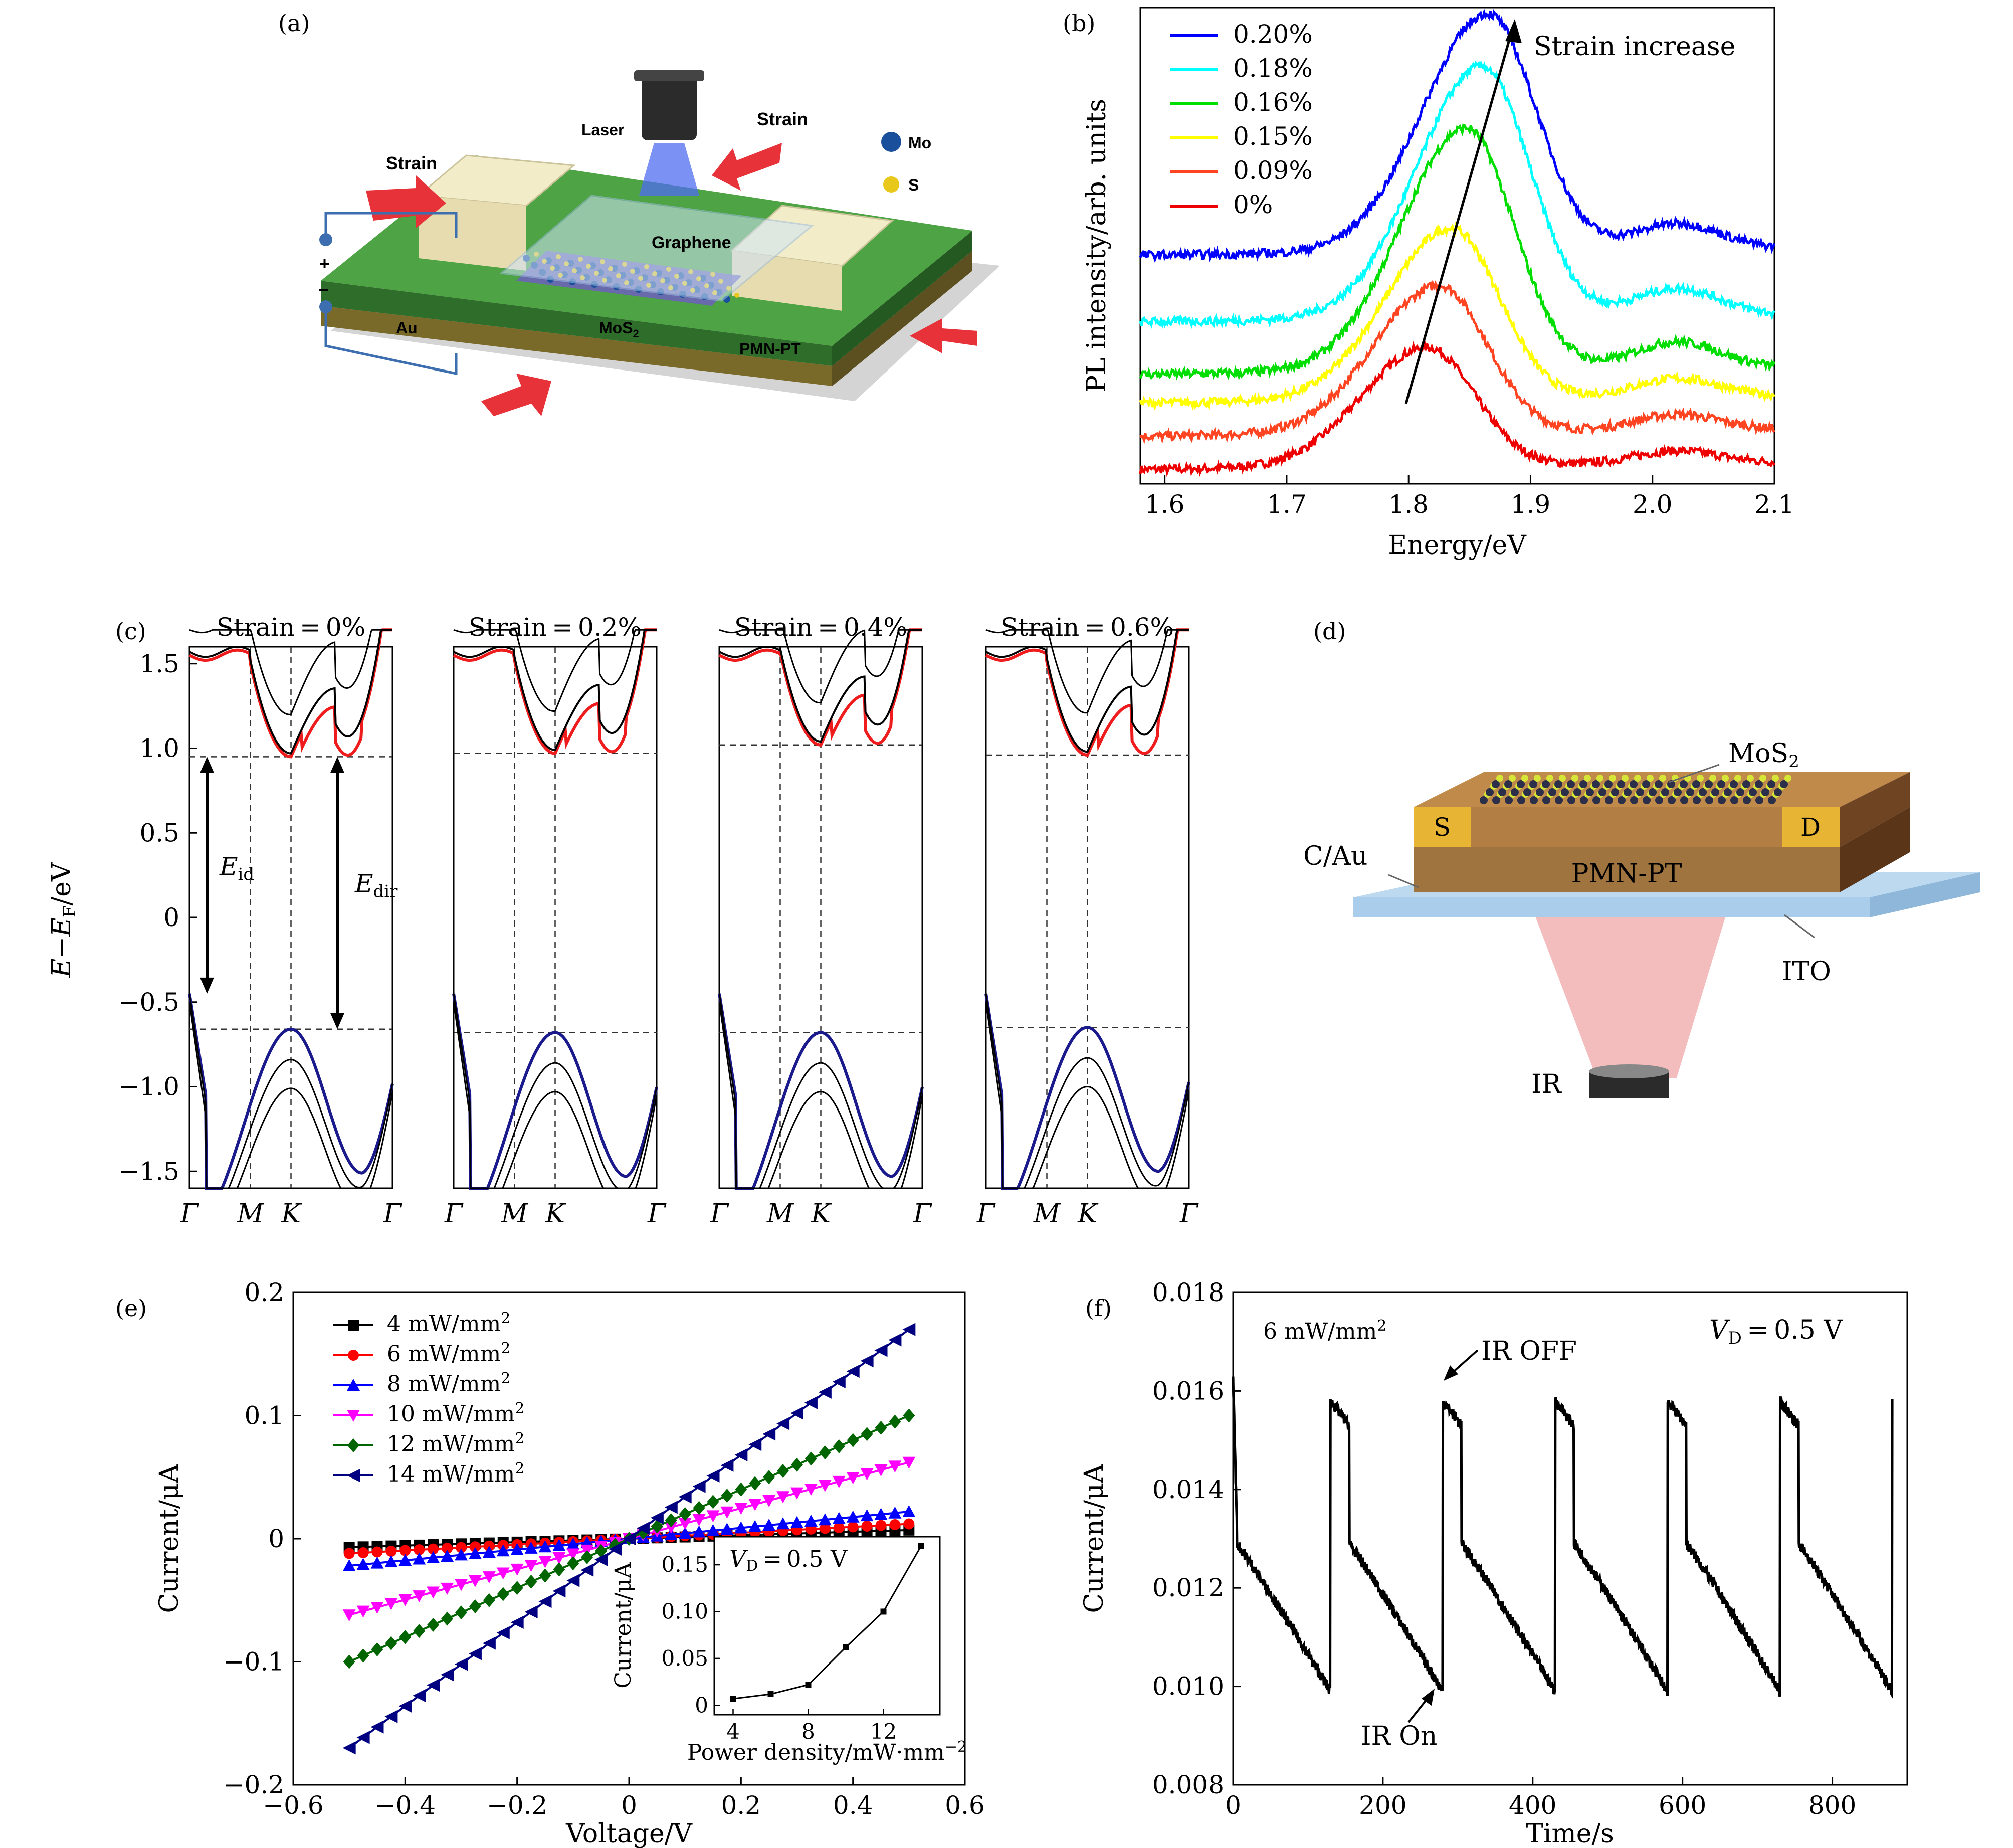 This screenshot has width=2013, height=1848. What do you see at coordinates (692, 242) in the screenshot?
I see `graphene-label: Graphene` at bounding box center [692, 242].